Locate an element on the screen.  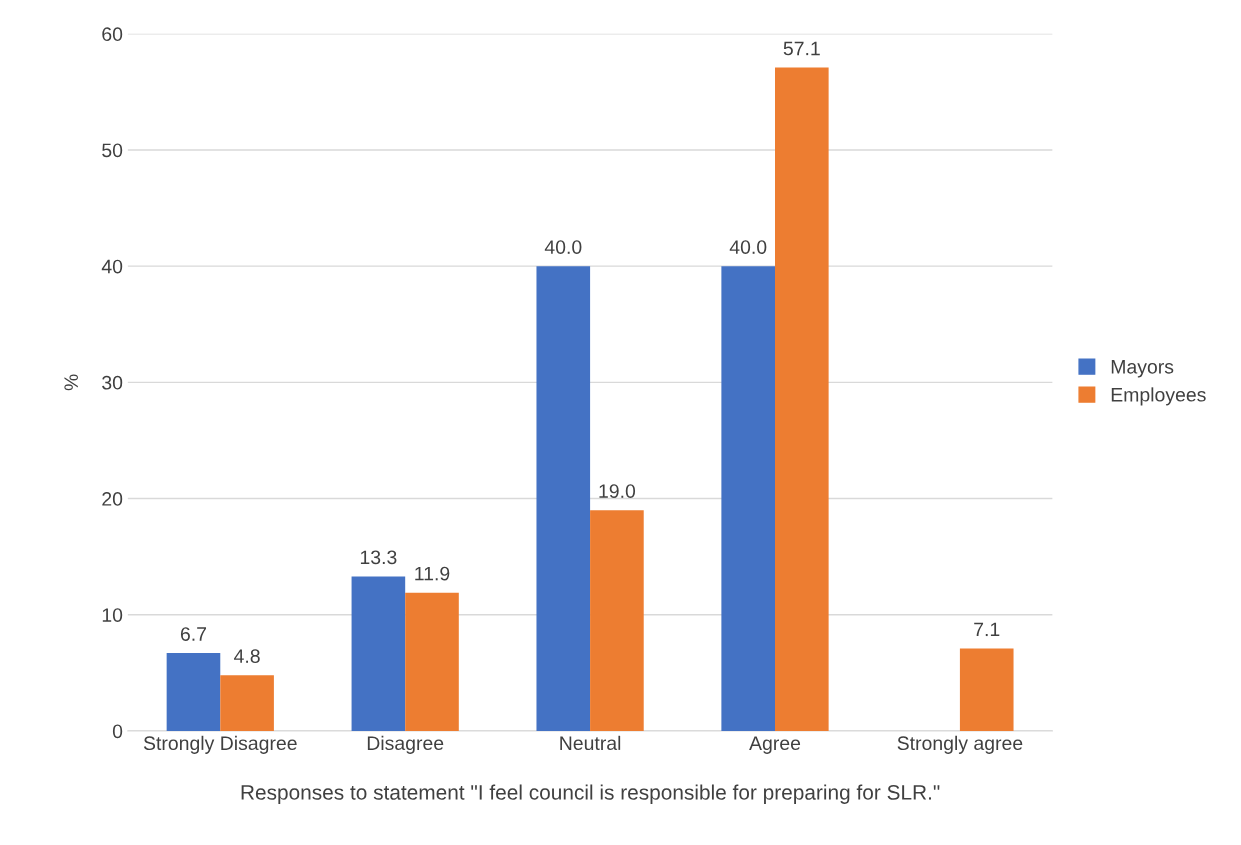
data-label: 7.1 is located at coordinates (987, 629).